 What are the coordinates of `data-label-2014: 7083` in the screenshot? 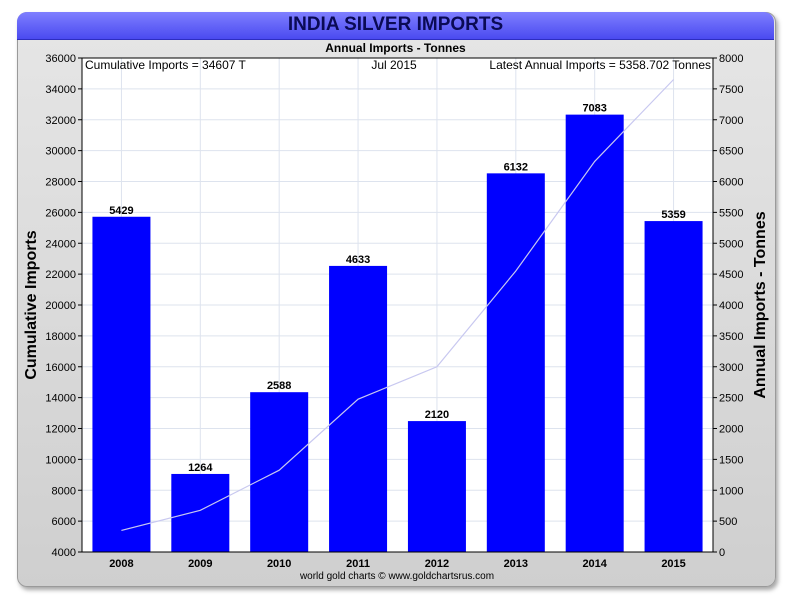 It's located at (594, 109).